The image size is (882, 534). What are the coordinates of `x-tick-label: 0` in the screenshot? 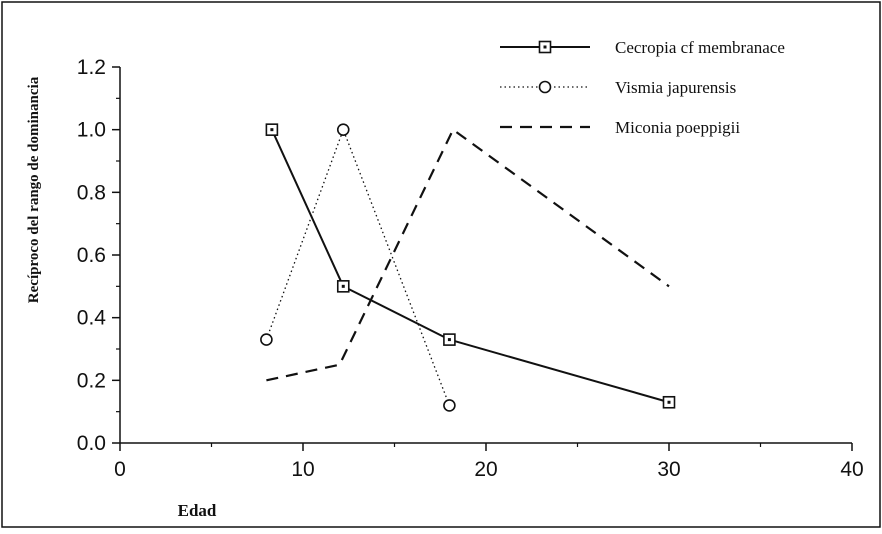 It's located at (120, 469).